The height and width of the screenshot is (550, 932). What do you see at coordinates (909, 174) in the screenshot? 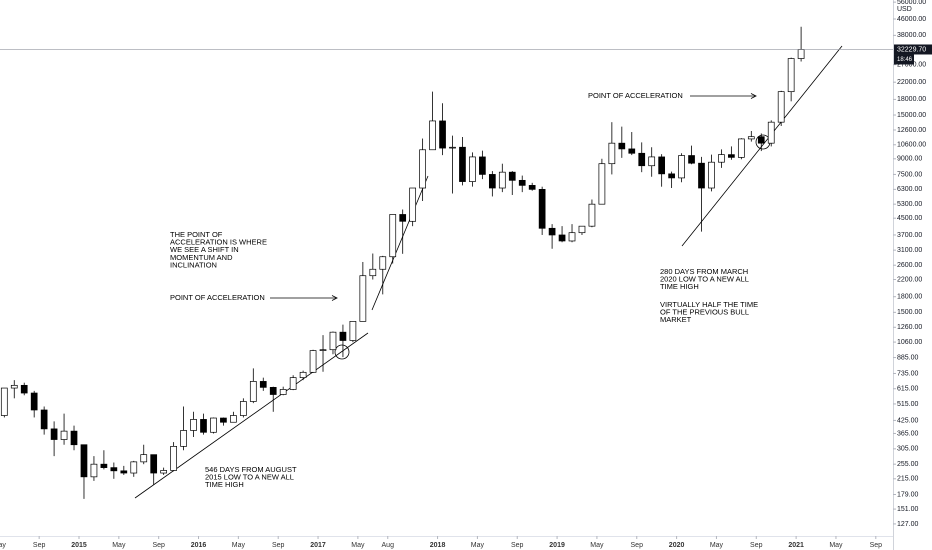
I see `y-tick-label: 7500.00` at bounding box center [909, 174].